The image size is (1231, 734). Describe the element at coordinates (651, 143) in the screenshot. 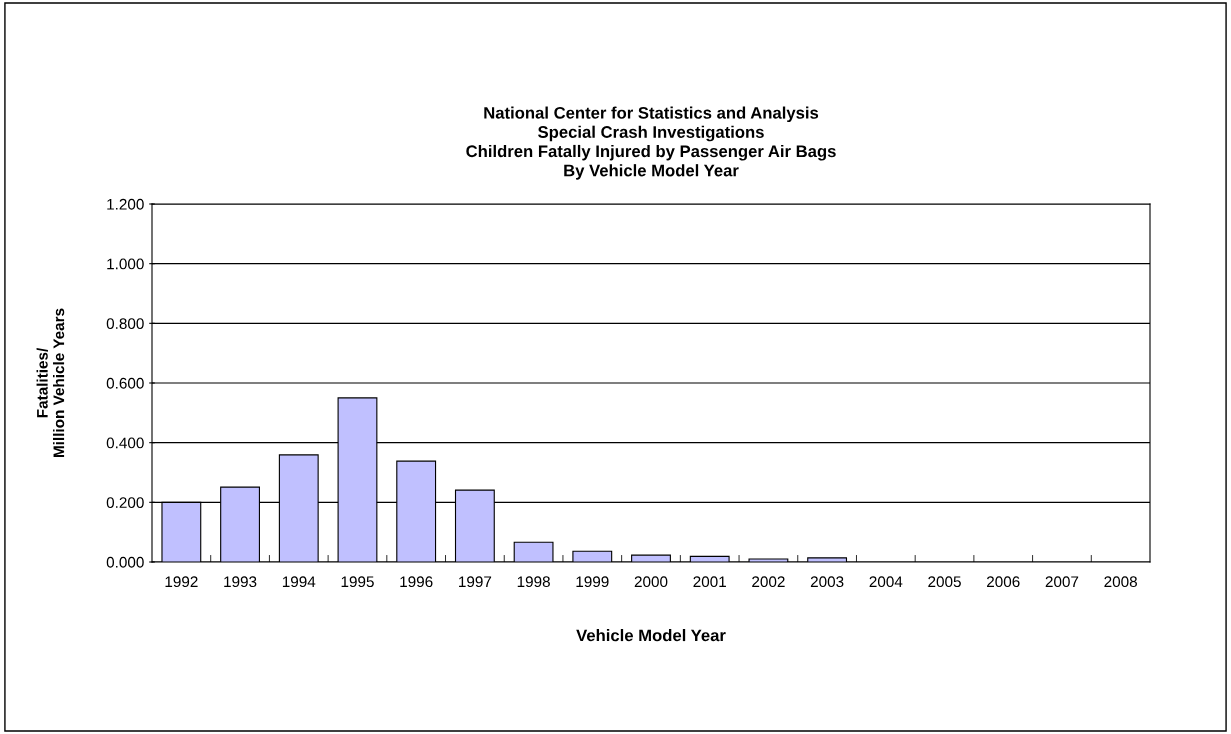

I see `chart-title: National Center for Statistics and Analysis Special Crash Investigations Children Fatally Injured by Passenger Air Bags By Vehicle Model Year` at that location.